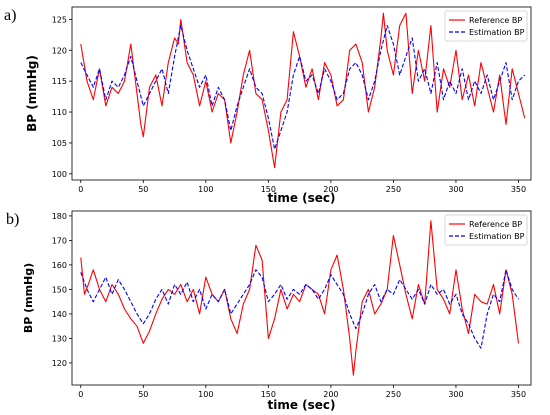  Describe the element at coordinates (59, 174) in the screenshot. I see `y-tick-label: 100` at that location.